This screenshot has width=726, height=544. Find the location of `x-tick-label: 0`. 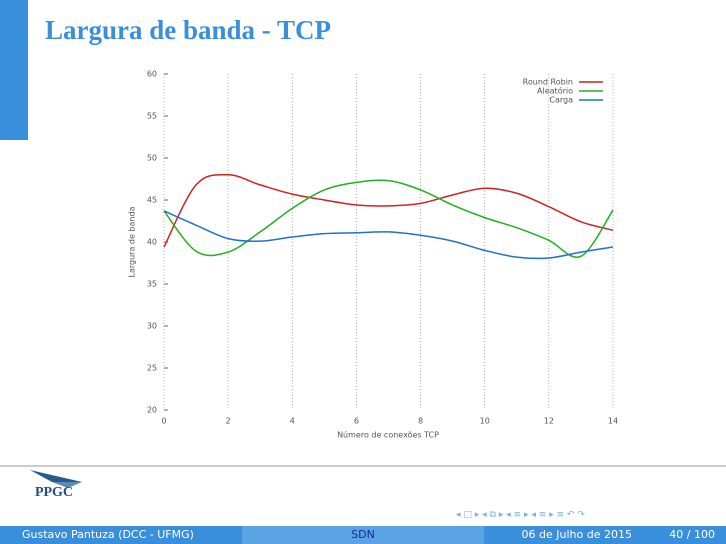

x-tick-label: 0 is located at coordinates (163, 421).